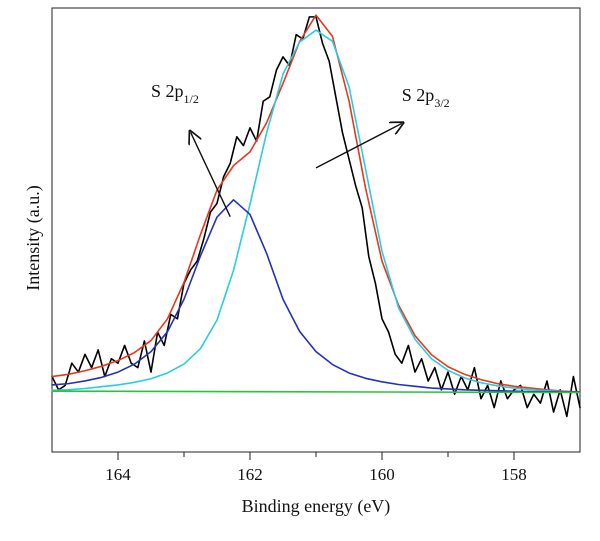  Describe the element at coordinates (316, 506) in the screenshot. I see `x-axis-label: Binding energy (eV)` at that location.